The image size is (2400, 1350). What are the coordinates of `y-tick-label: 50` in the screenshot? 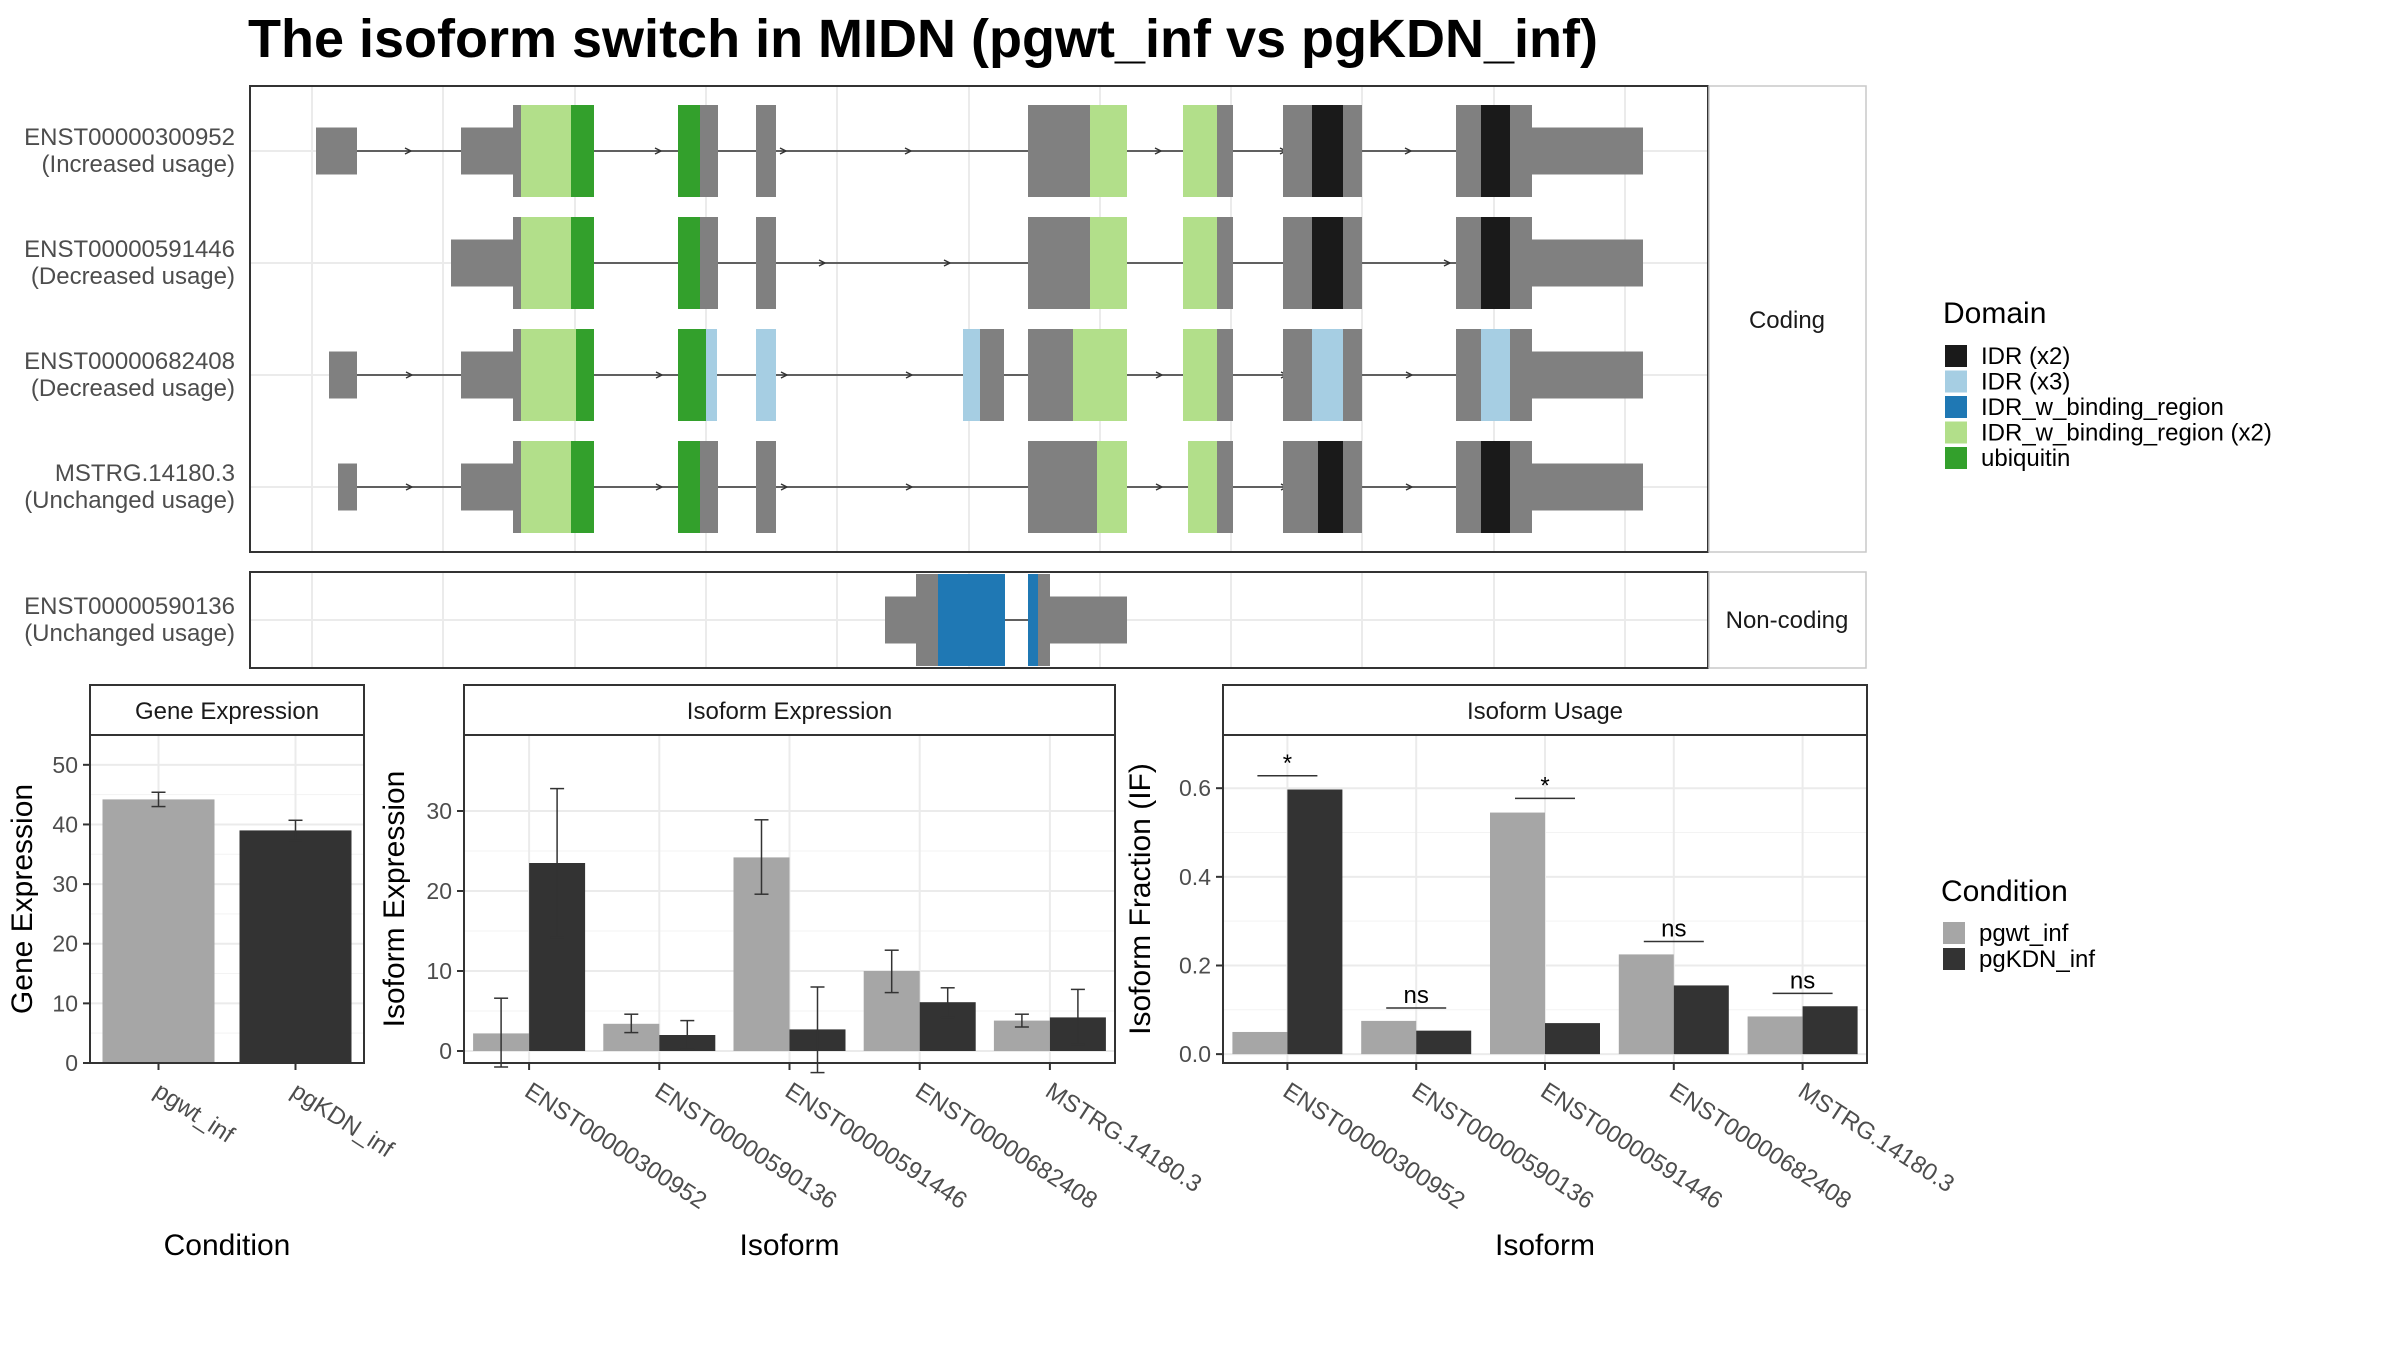 It's located at (65, 765).